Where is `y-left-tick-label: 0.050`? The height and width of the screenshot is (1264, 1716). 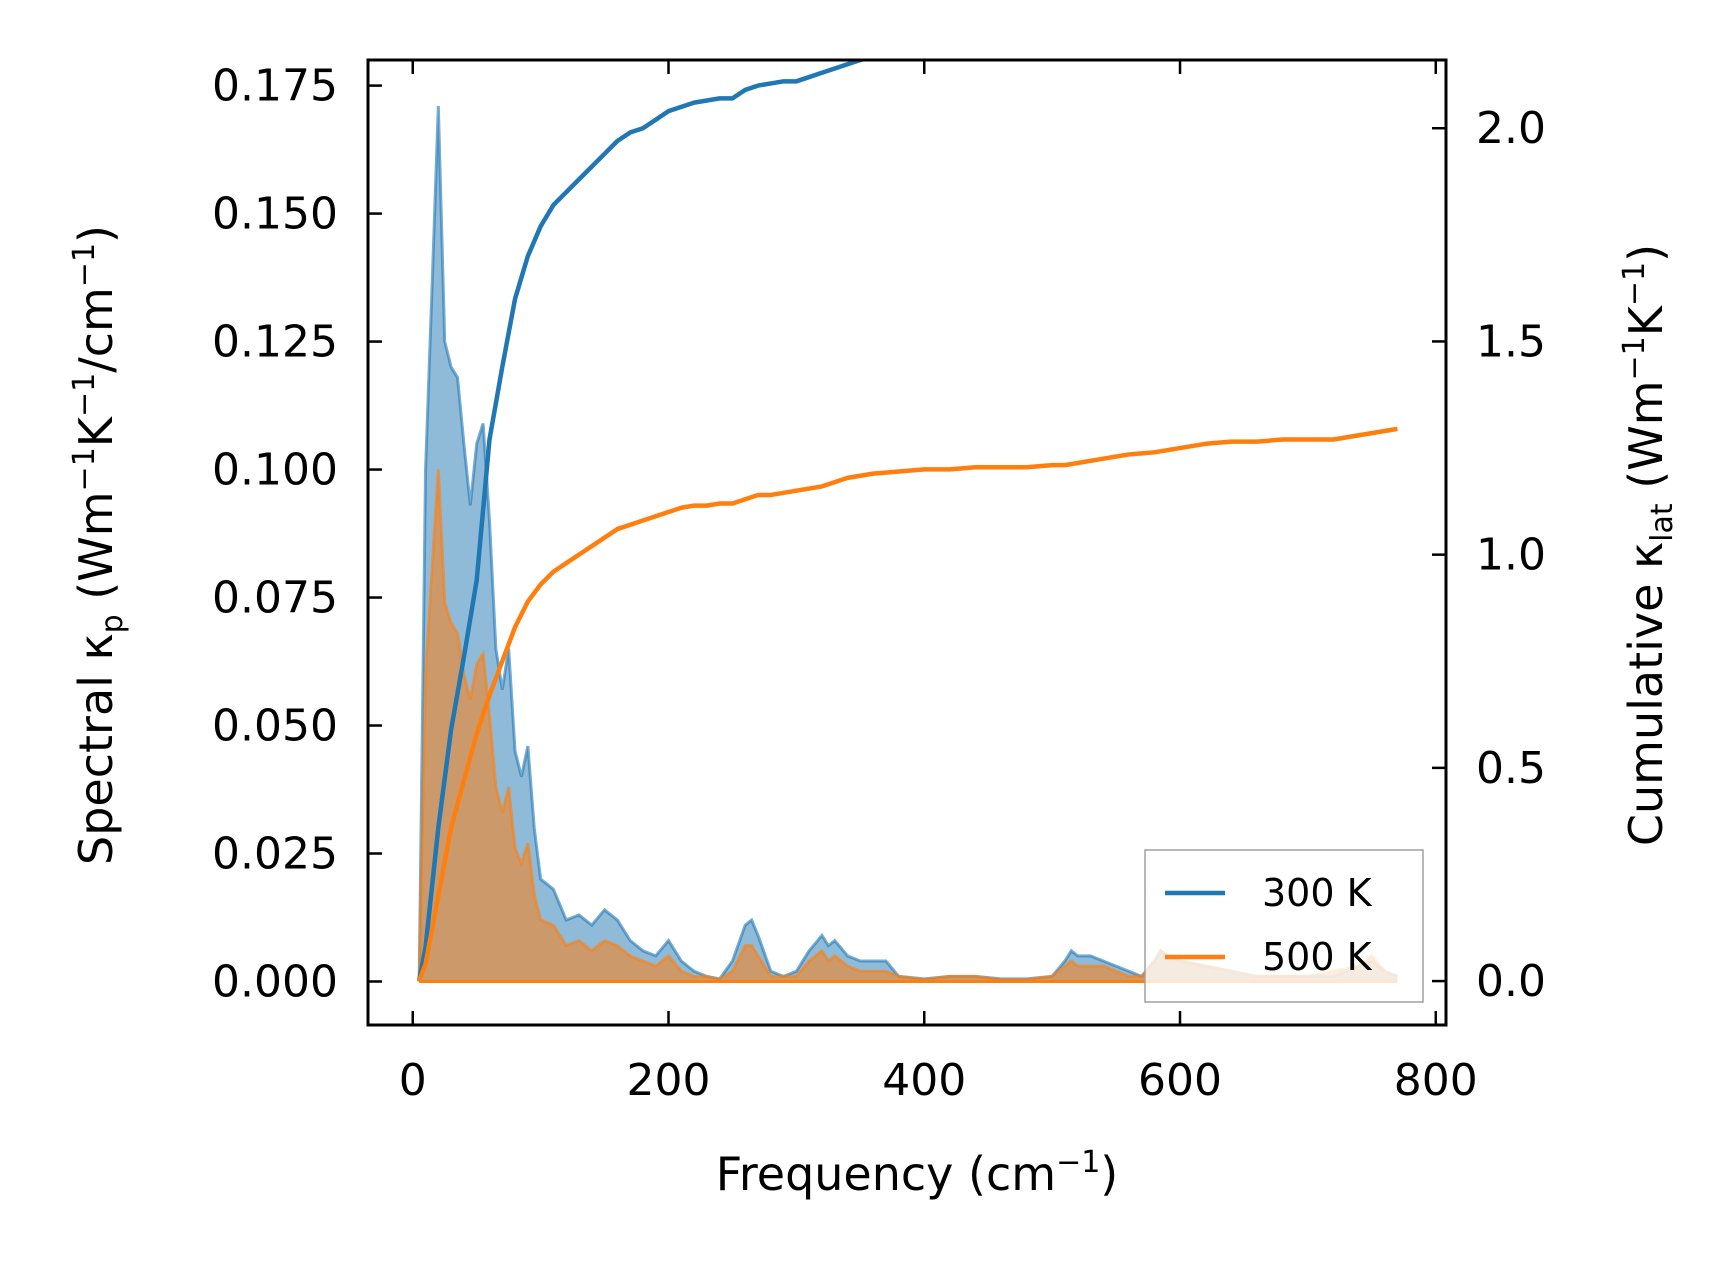 y-left-tick-label: 0.050 is located at coordinates (275, 726).